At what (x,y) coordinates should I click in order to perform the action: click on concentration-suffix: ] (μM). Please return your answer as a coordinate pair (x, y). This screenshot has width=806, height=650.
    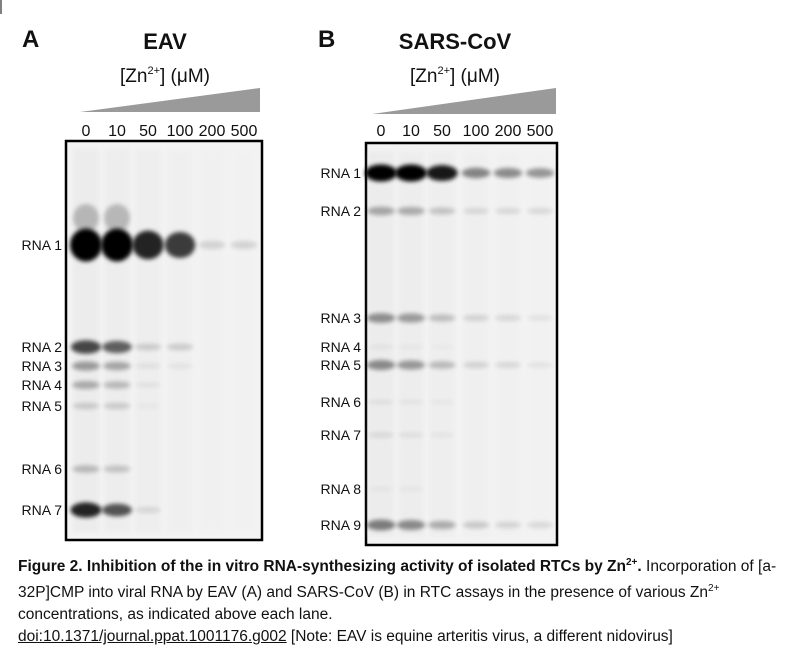
    Looking at the image, I should click on (185, 76).